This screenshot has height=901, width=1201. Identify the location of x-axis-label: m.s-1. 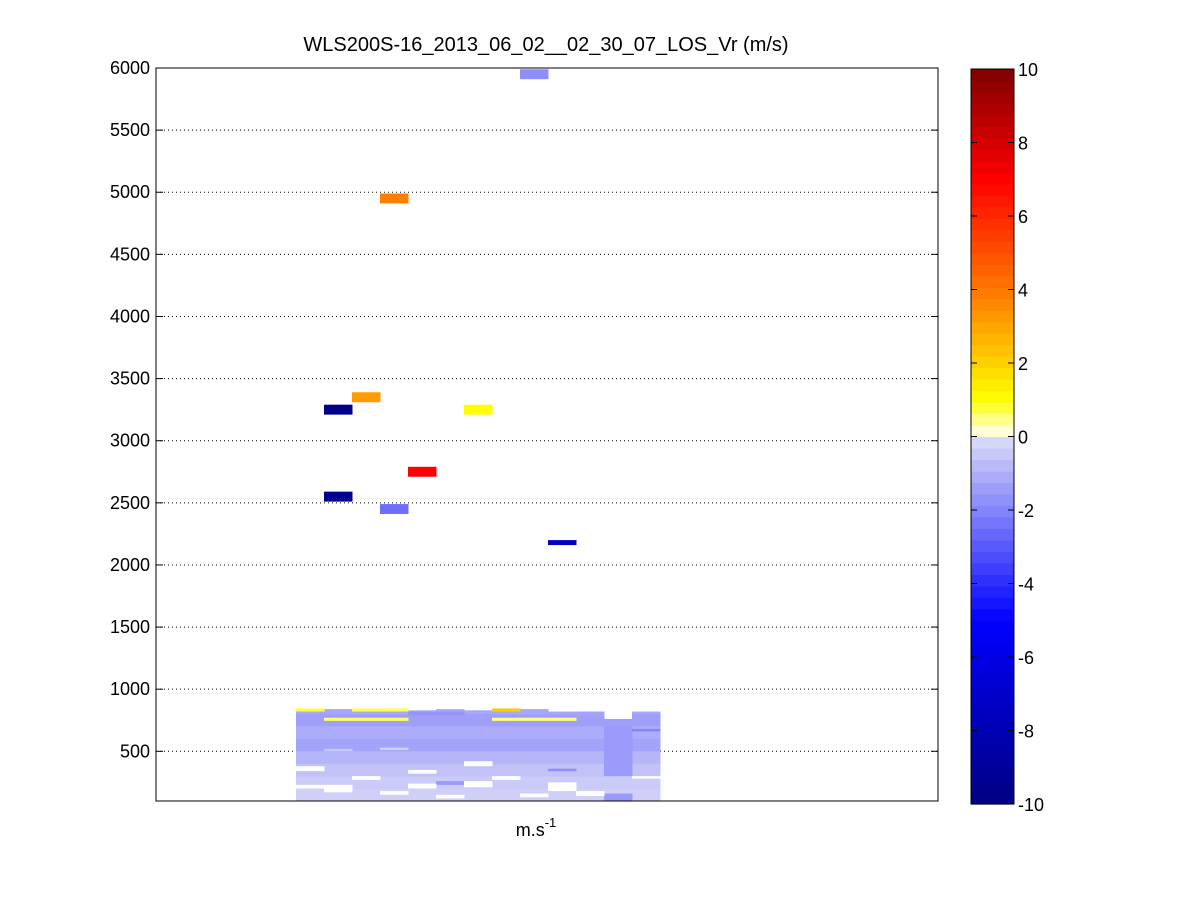
(536, 827).